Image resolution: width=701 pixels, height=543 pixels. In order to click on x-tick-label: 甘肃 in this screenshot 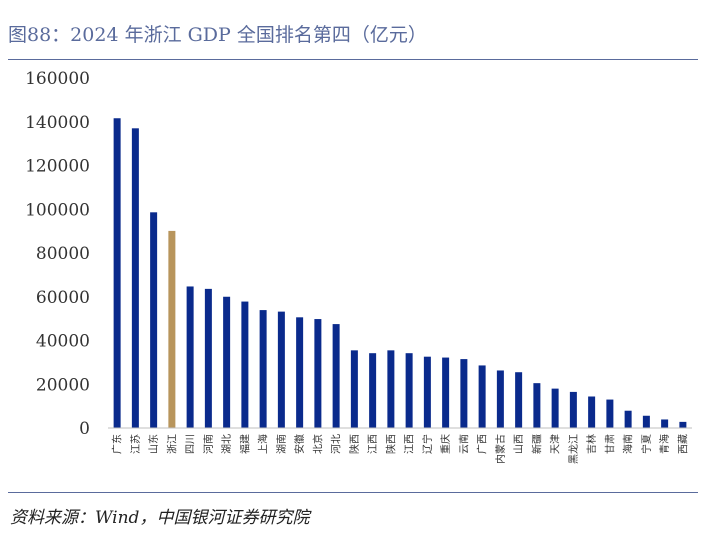, I will do `click(609, 444)`.